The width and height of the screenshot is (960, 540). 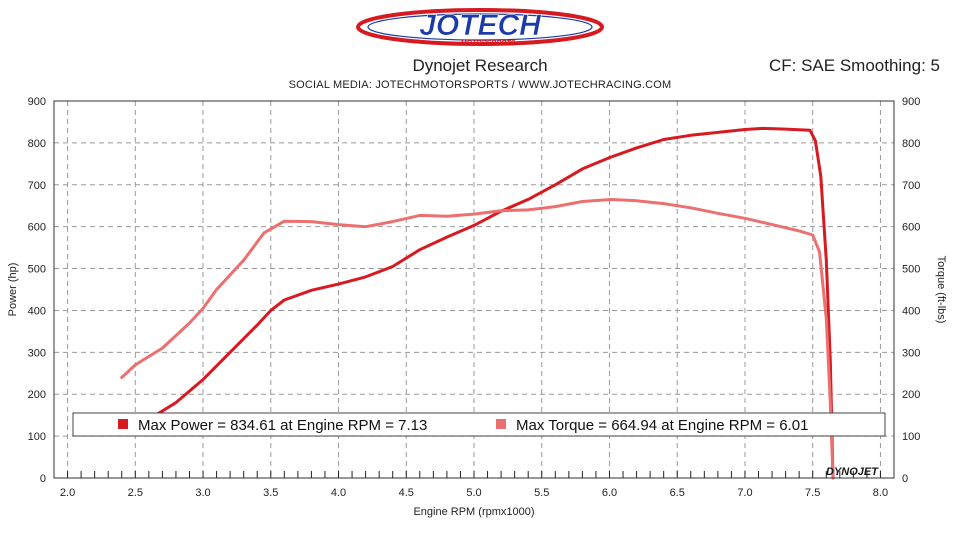 I want to click on y-left-tick-label: 800, so click(x=37, y=144).